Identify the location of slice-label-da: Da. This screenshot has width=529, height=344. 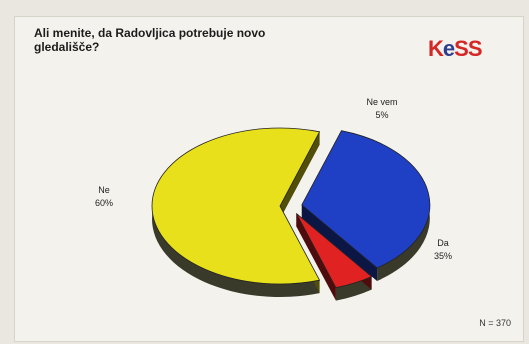
(443, 243).